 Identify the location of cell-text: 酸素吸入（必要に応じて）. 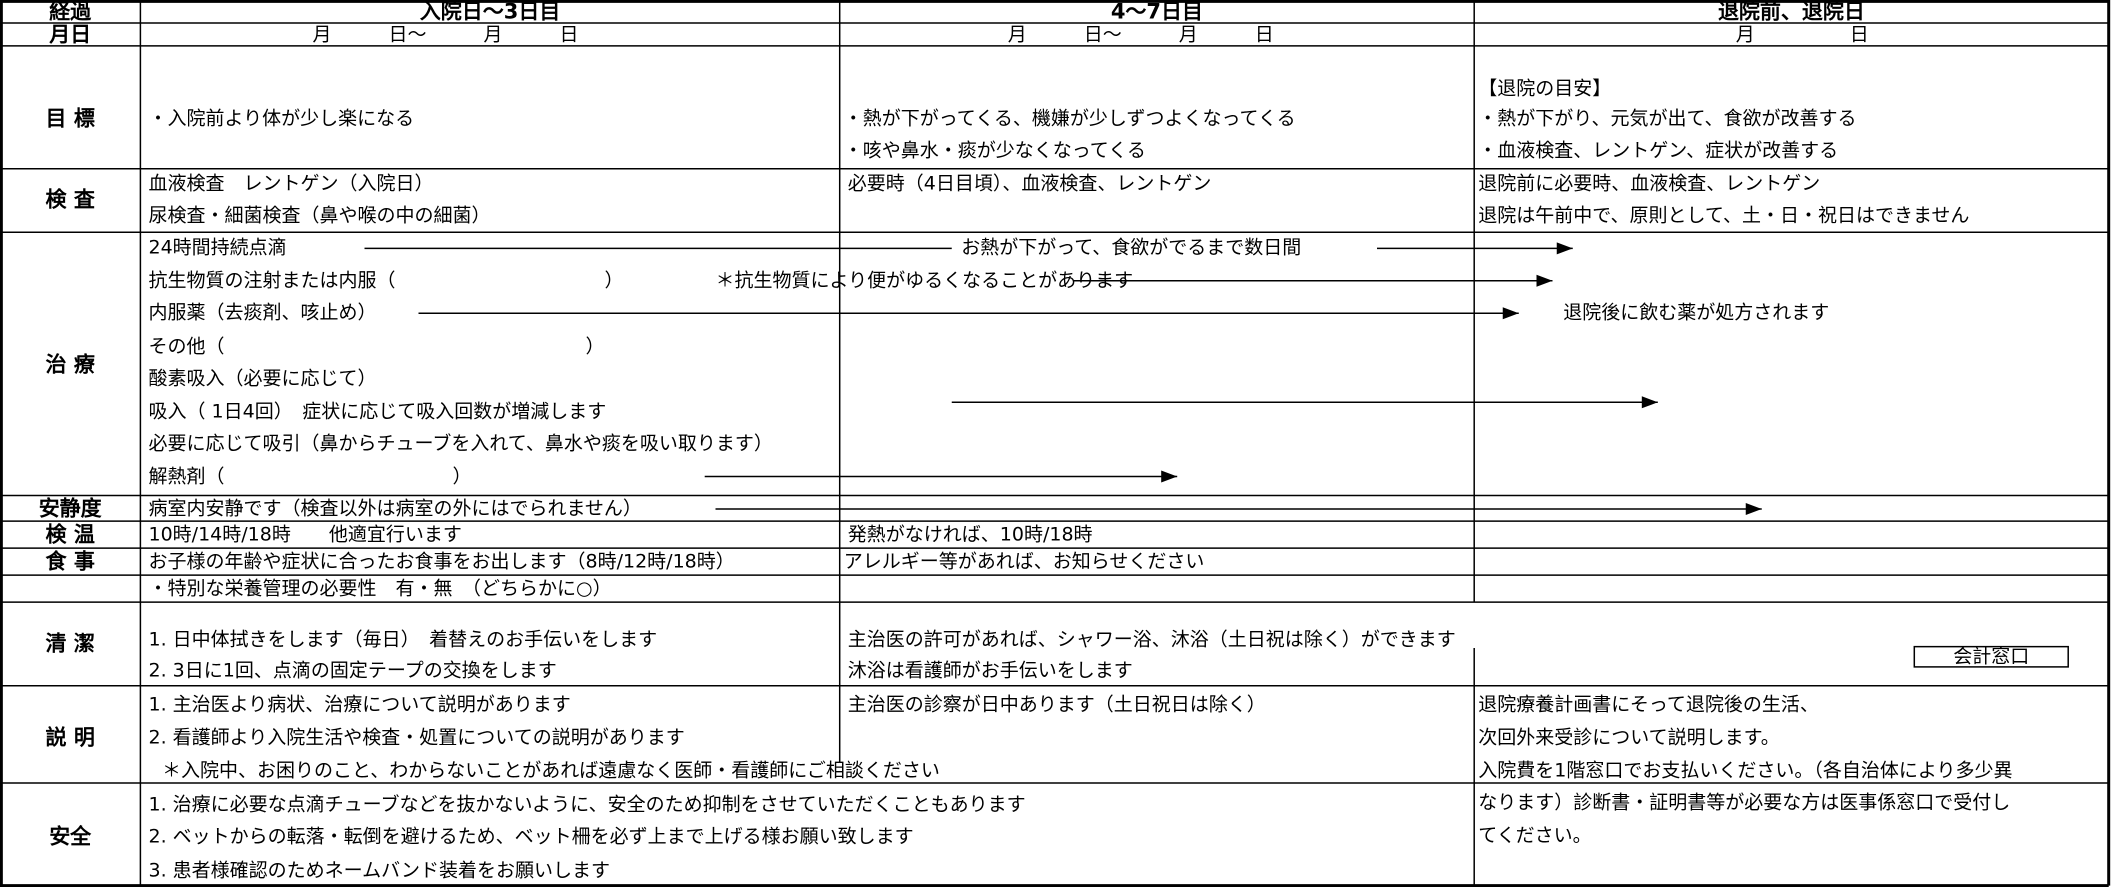
(262, 378).